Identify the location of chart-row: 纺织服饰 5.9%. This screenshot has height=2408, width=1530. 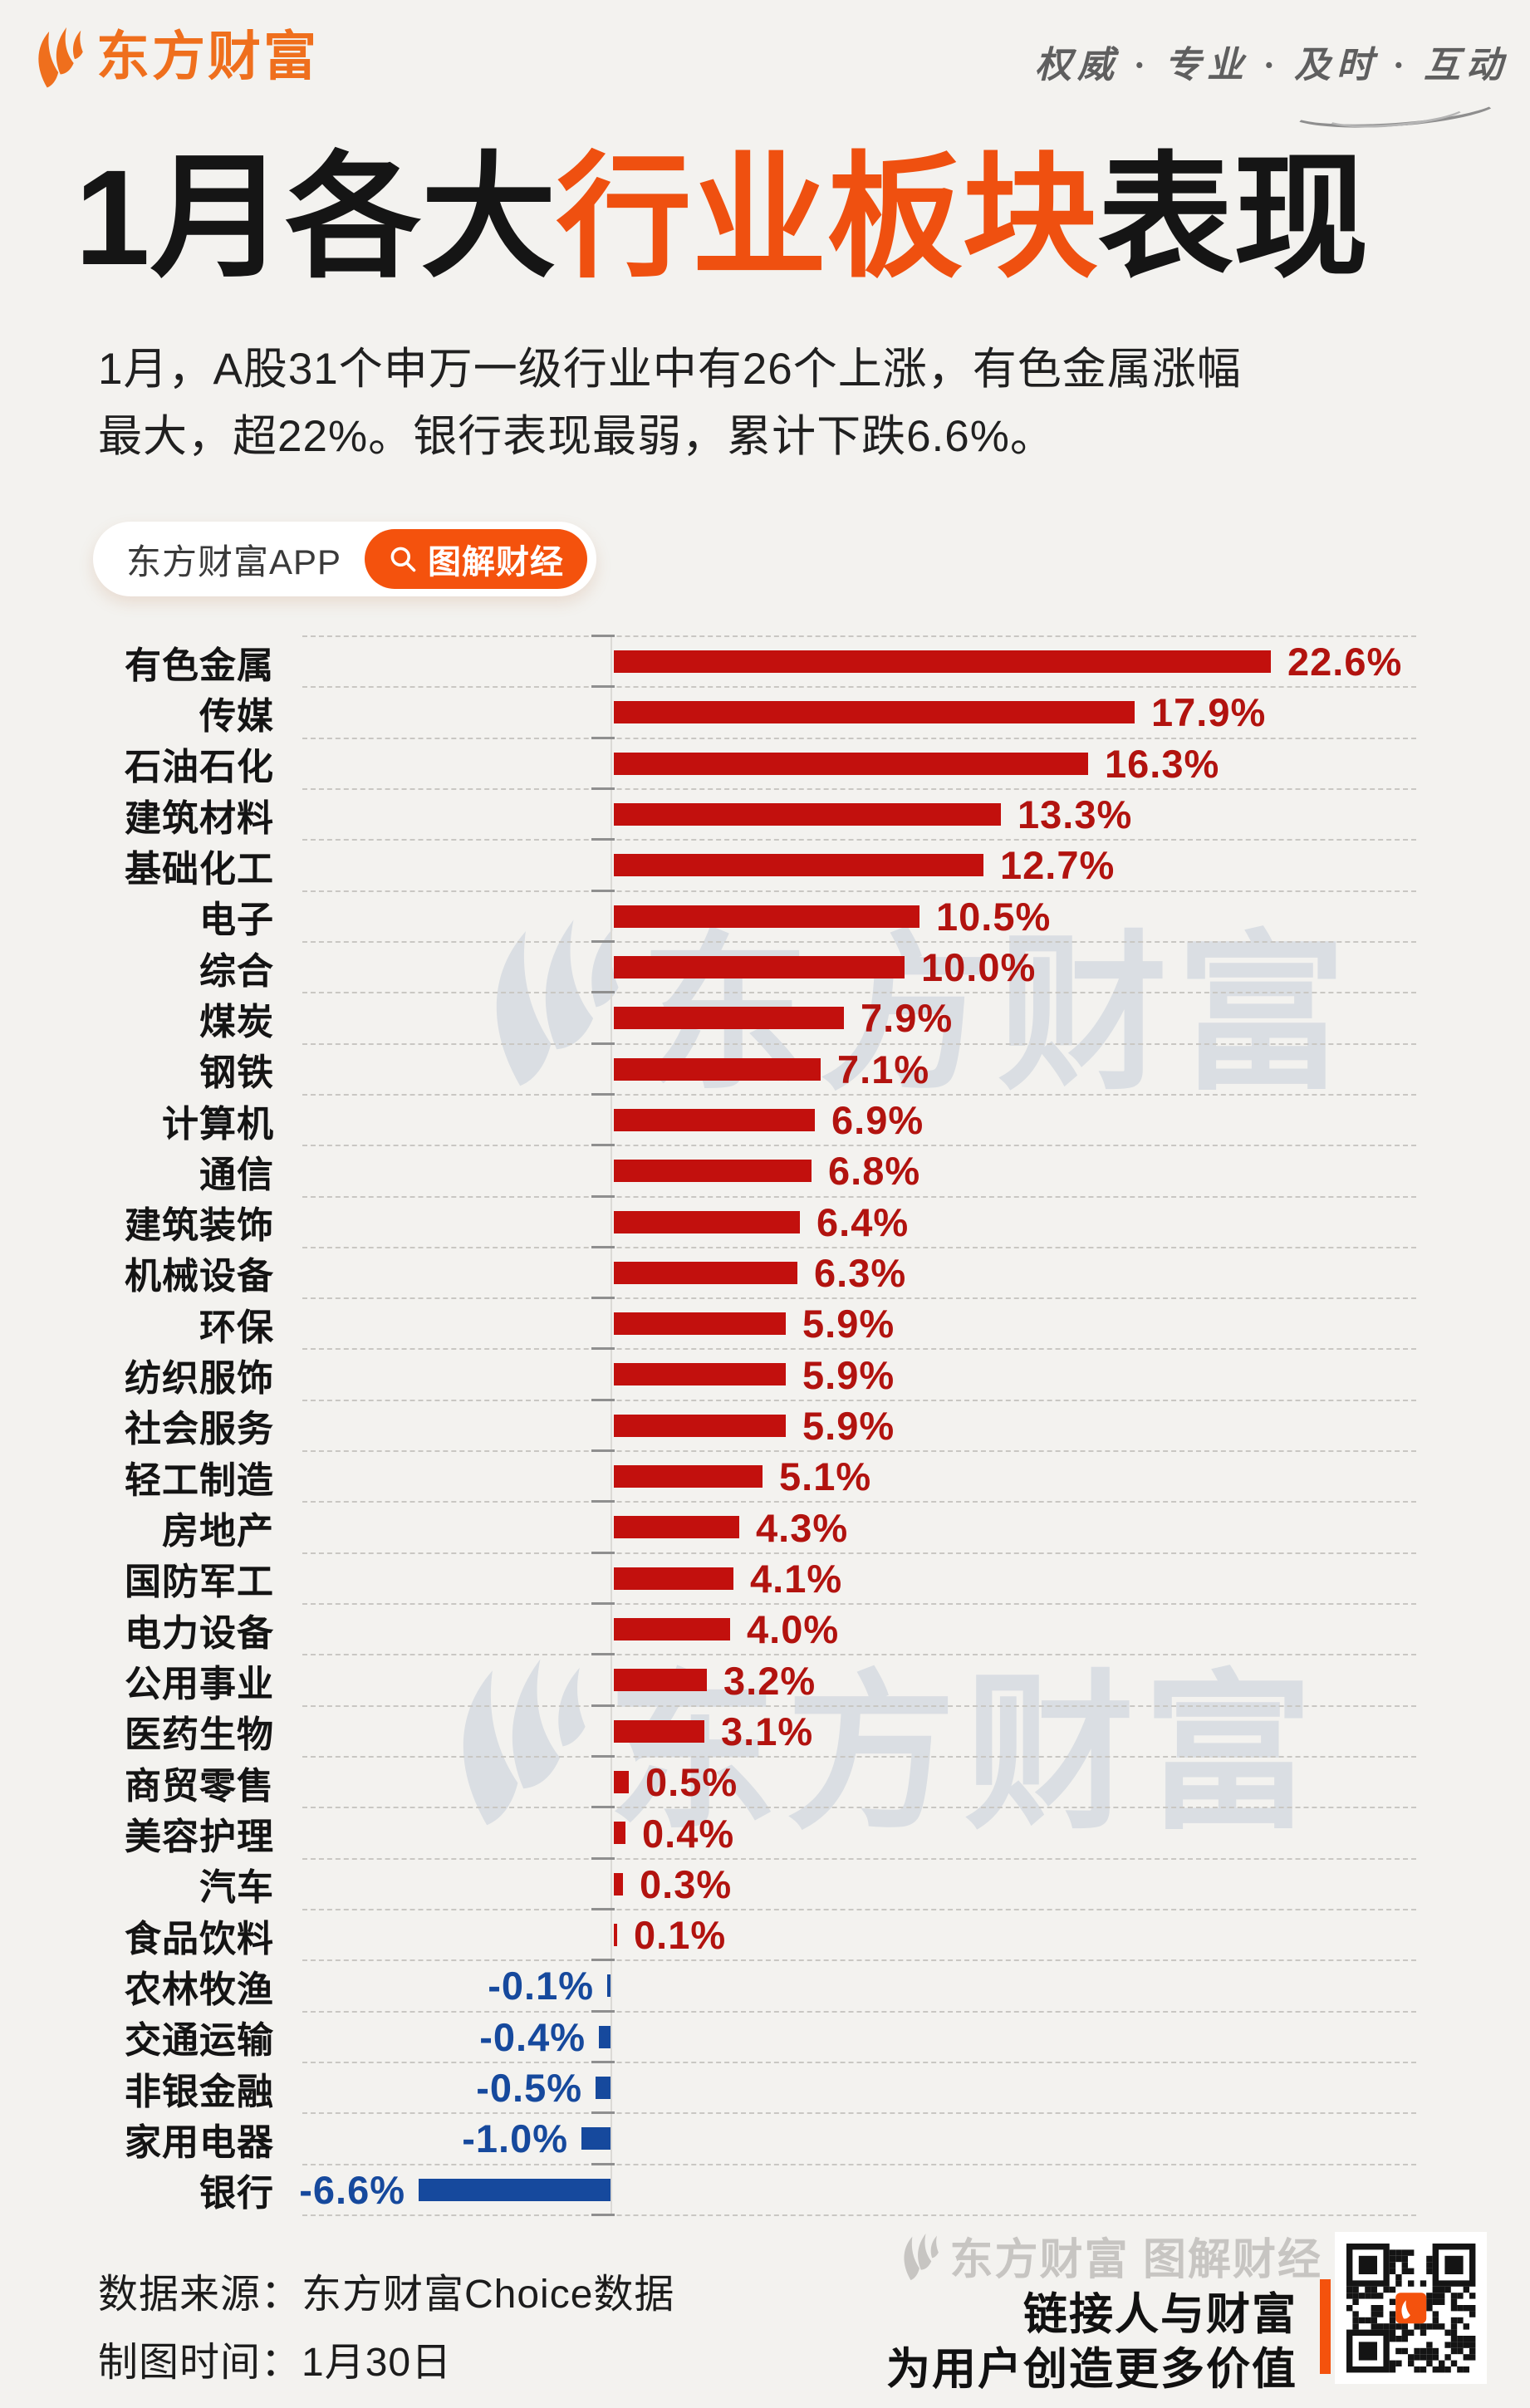
(765, 1374).